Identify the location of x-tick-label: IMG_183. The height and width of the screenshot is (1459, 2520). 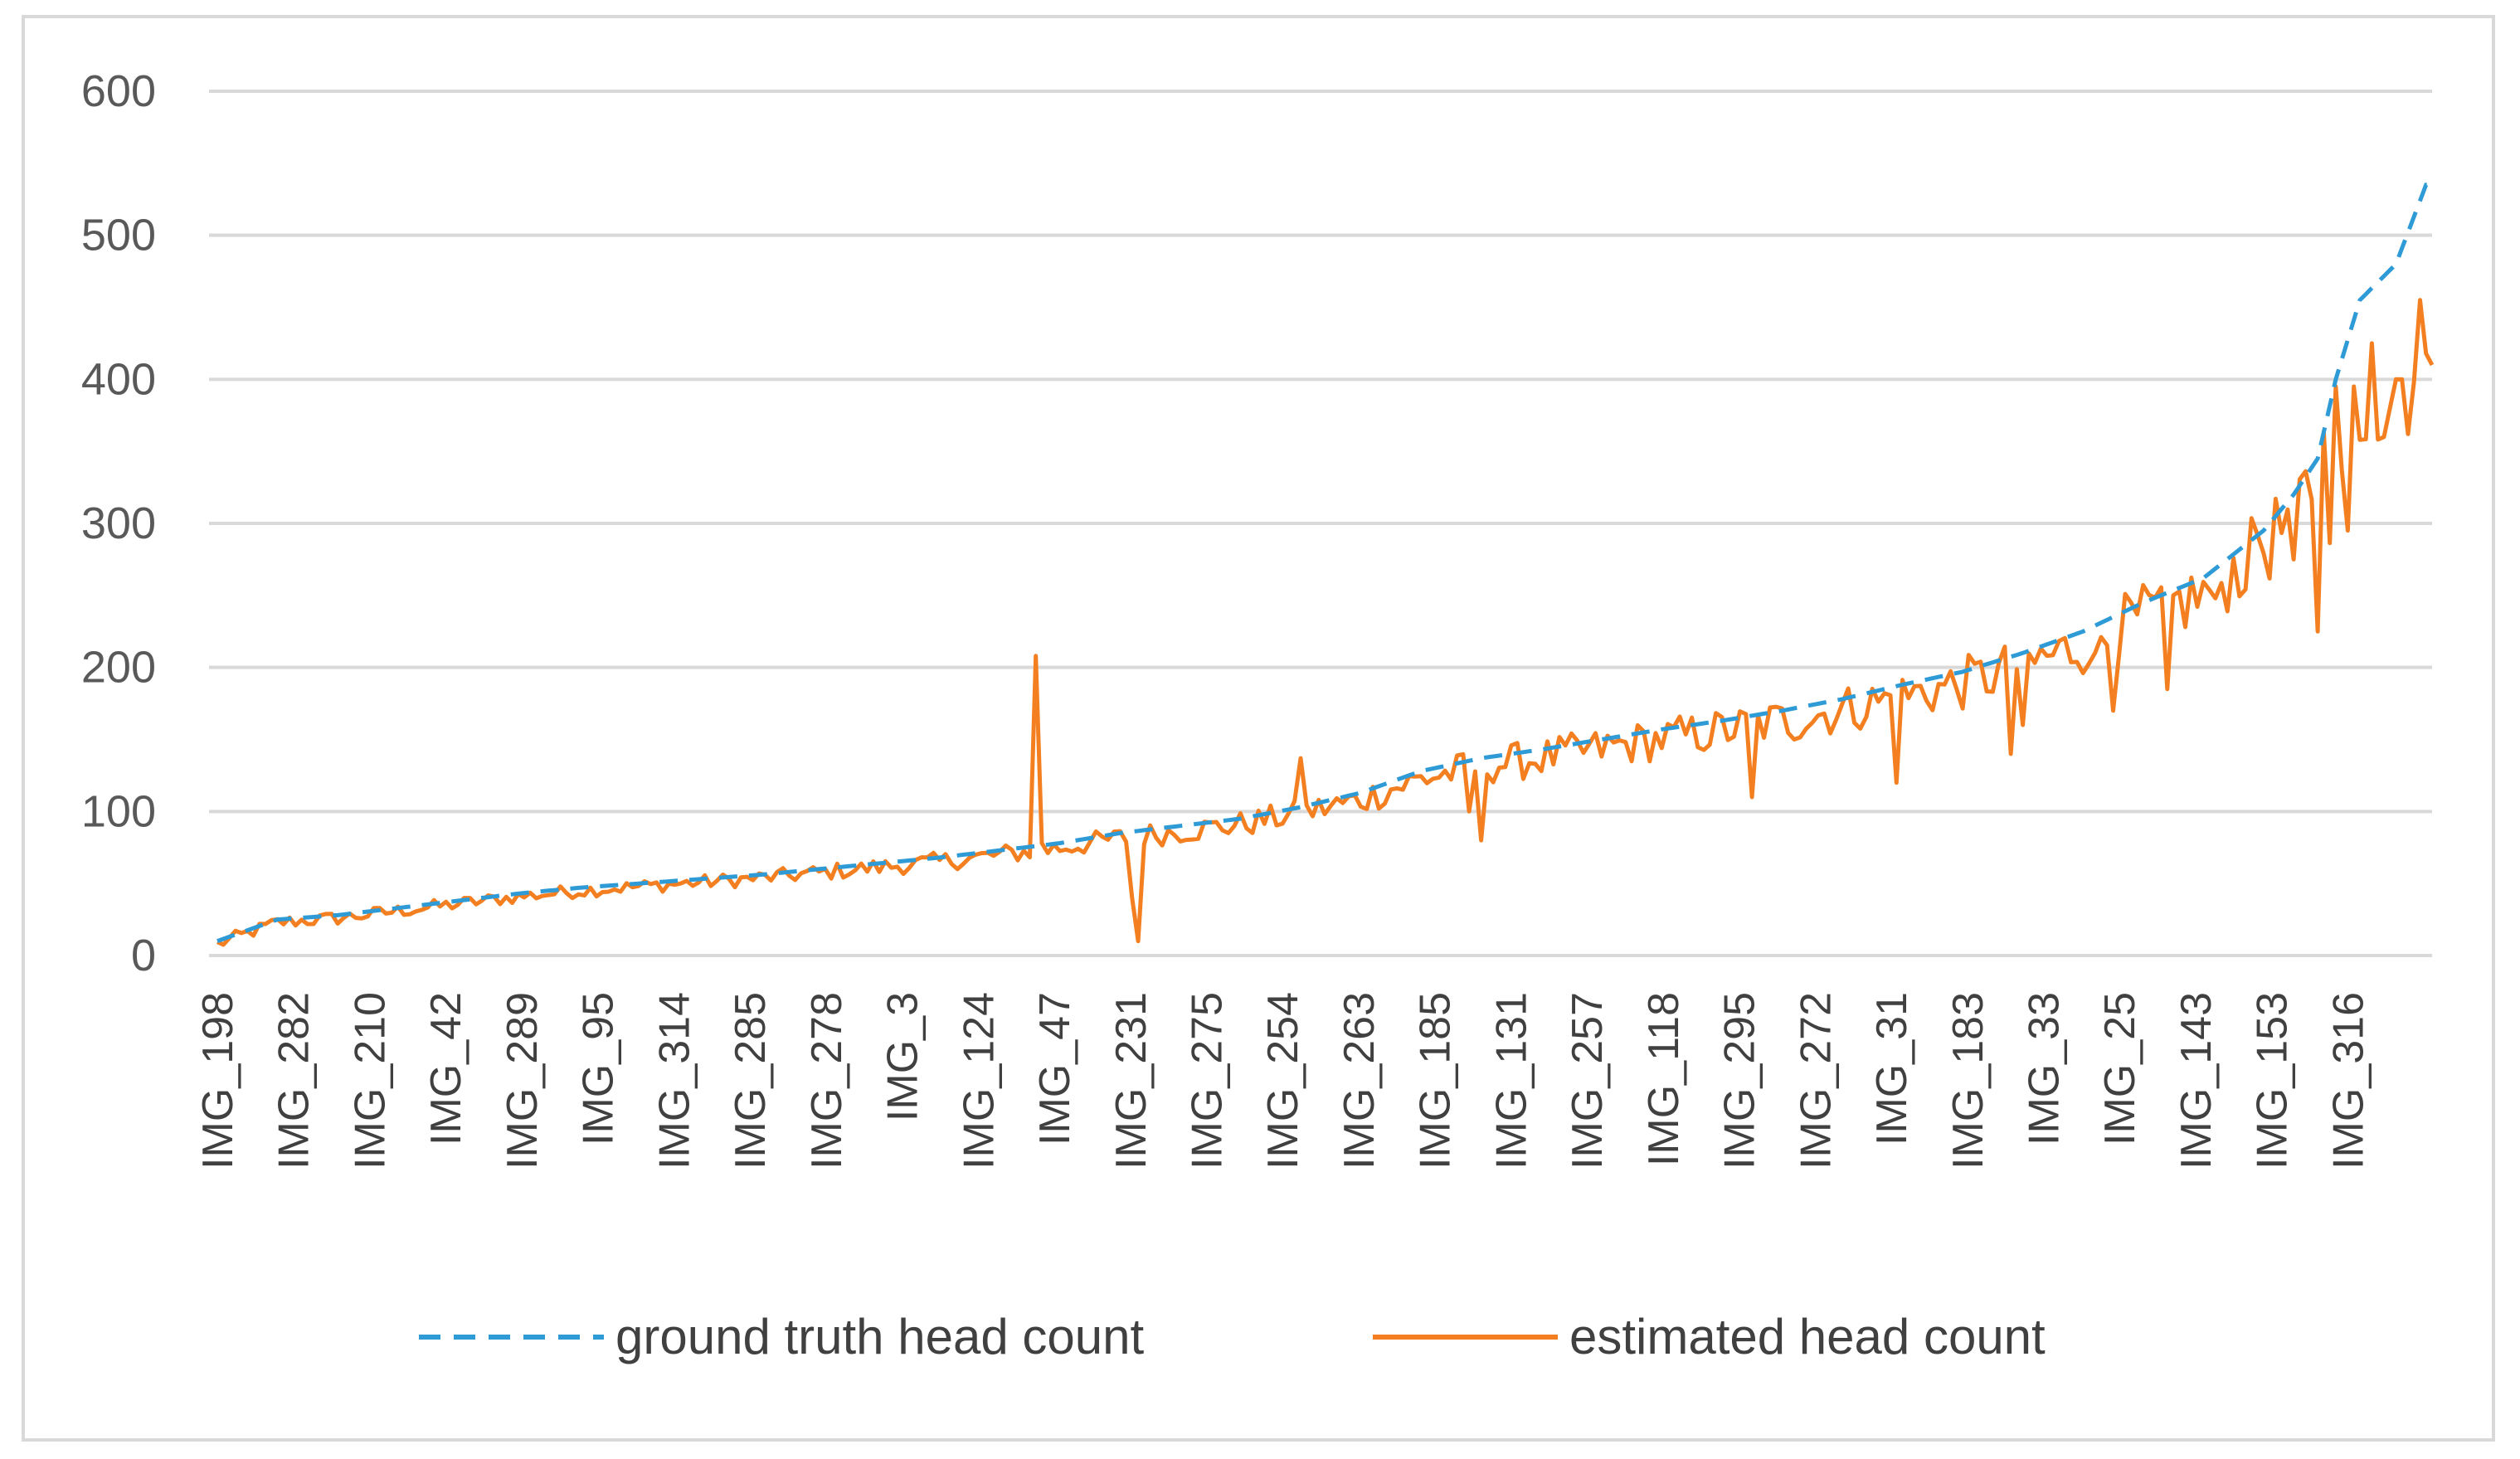
(1968, 1081).